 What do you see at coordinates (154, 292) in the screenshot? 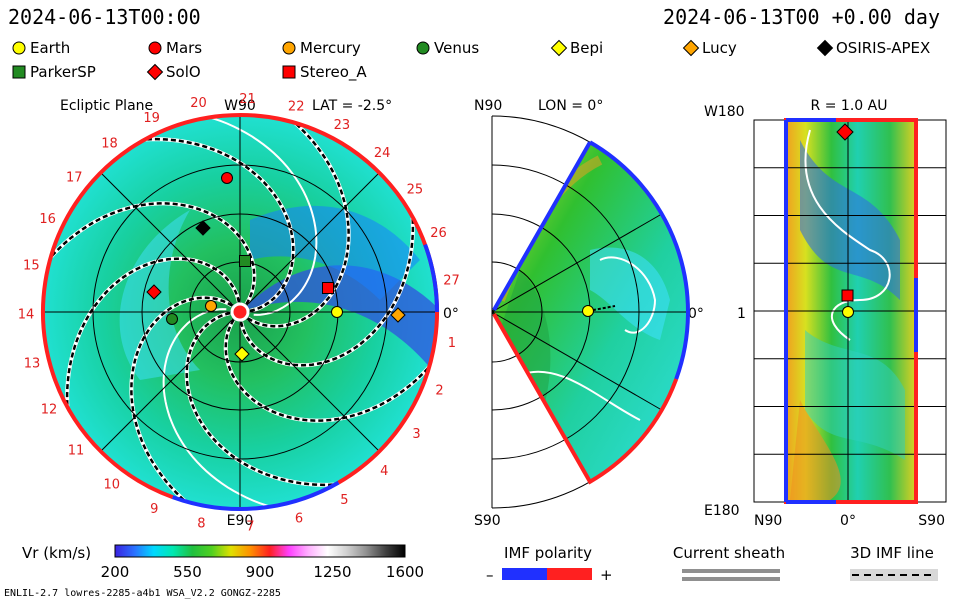
I see `ecliptic-solo-marker` at bounding box center [154, 292].